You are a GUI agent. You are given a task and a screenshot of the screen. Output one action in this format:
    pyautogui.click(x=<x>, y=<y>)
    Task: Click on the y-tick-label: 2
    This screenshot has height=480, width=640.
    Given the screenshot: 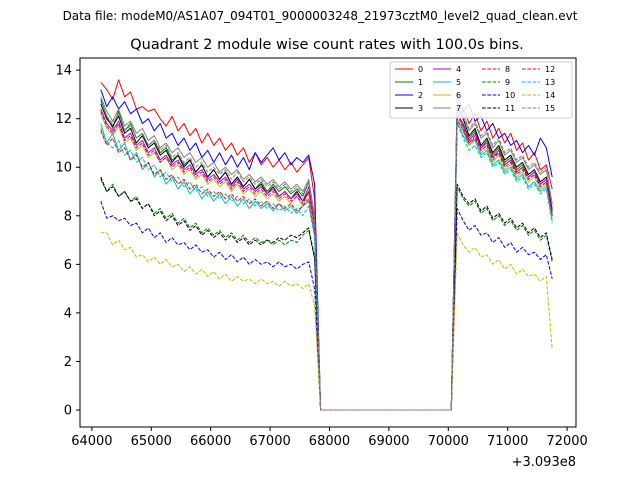 What is the action you would take?
    pyautogui.click(x=68, y=362)
    